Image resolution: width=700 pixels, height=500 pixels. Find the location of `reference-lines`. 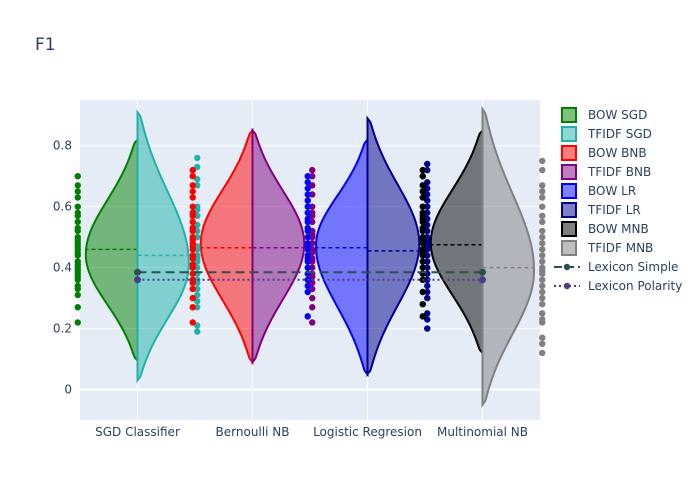

reference-lines is located at coordinates (310, 276).